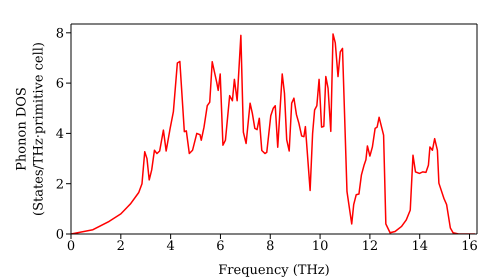 This screenshot has width=500, height=280. What do you see at coordinates (60, 34) in the screenshot?
I see `y-tick-label: 8` at bounding box center [60, 34].